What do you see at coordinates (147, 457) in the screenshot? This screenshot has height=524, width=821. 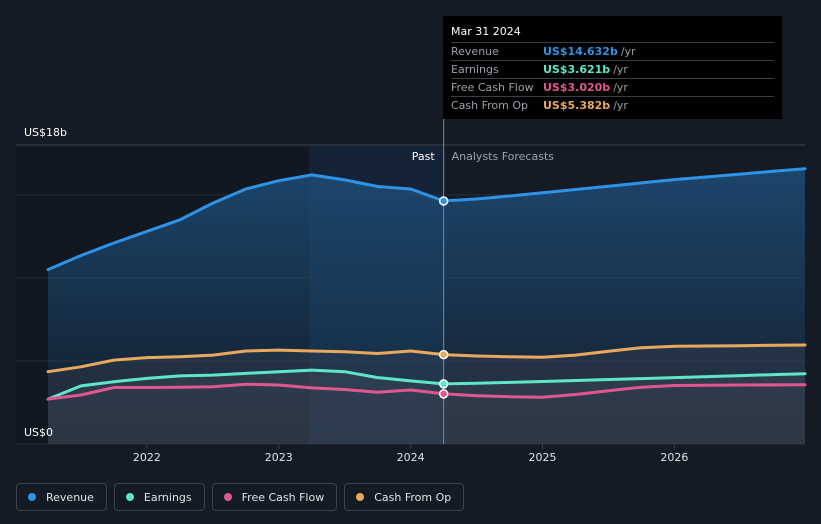 I see `x-tick-label: 2022` at bounding box center [147, 457].